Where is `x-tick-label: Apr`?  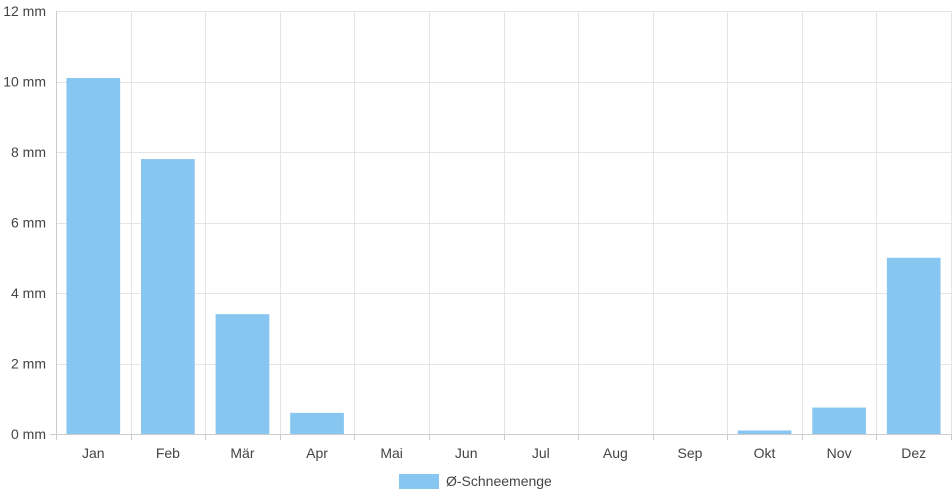
x-tick-label: Apr is located at coordinates (317, 453).